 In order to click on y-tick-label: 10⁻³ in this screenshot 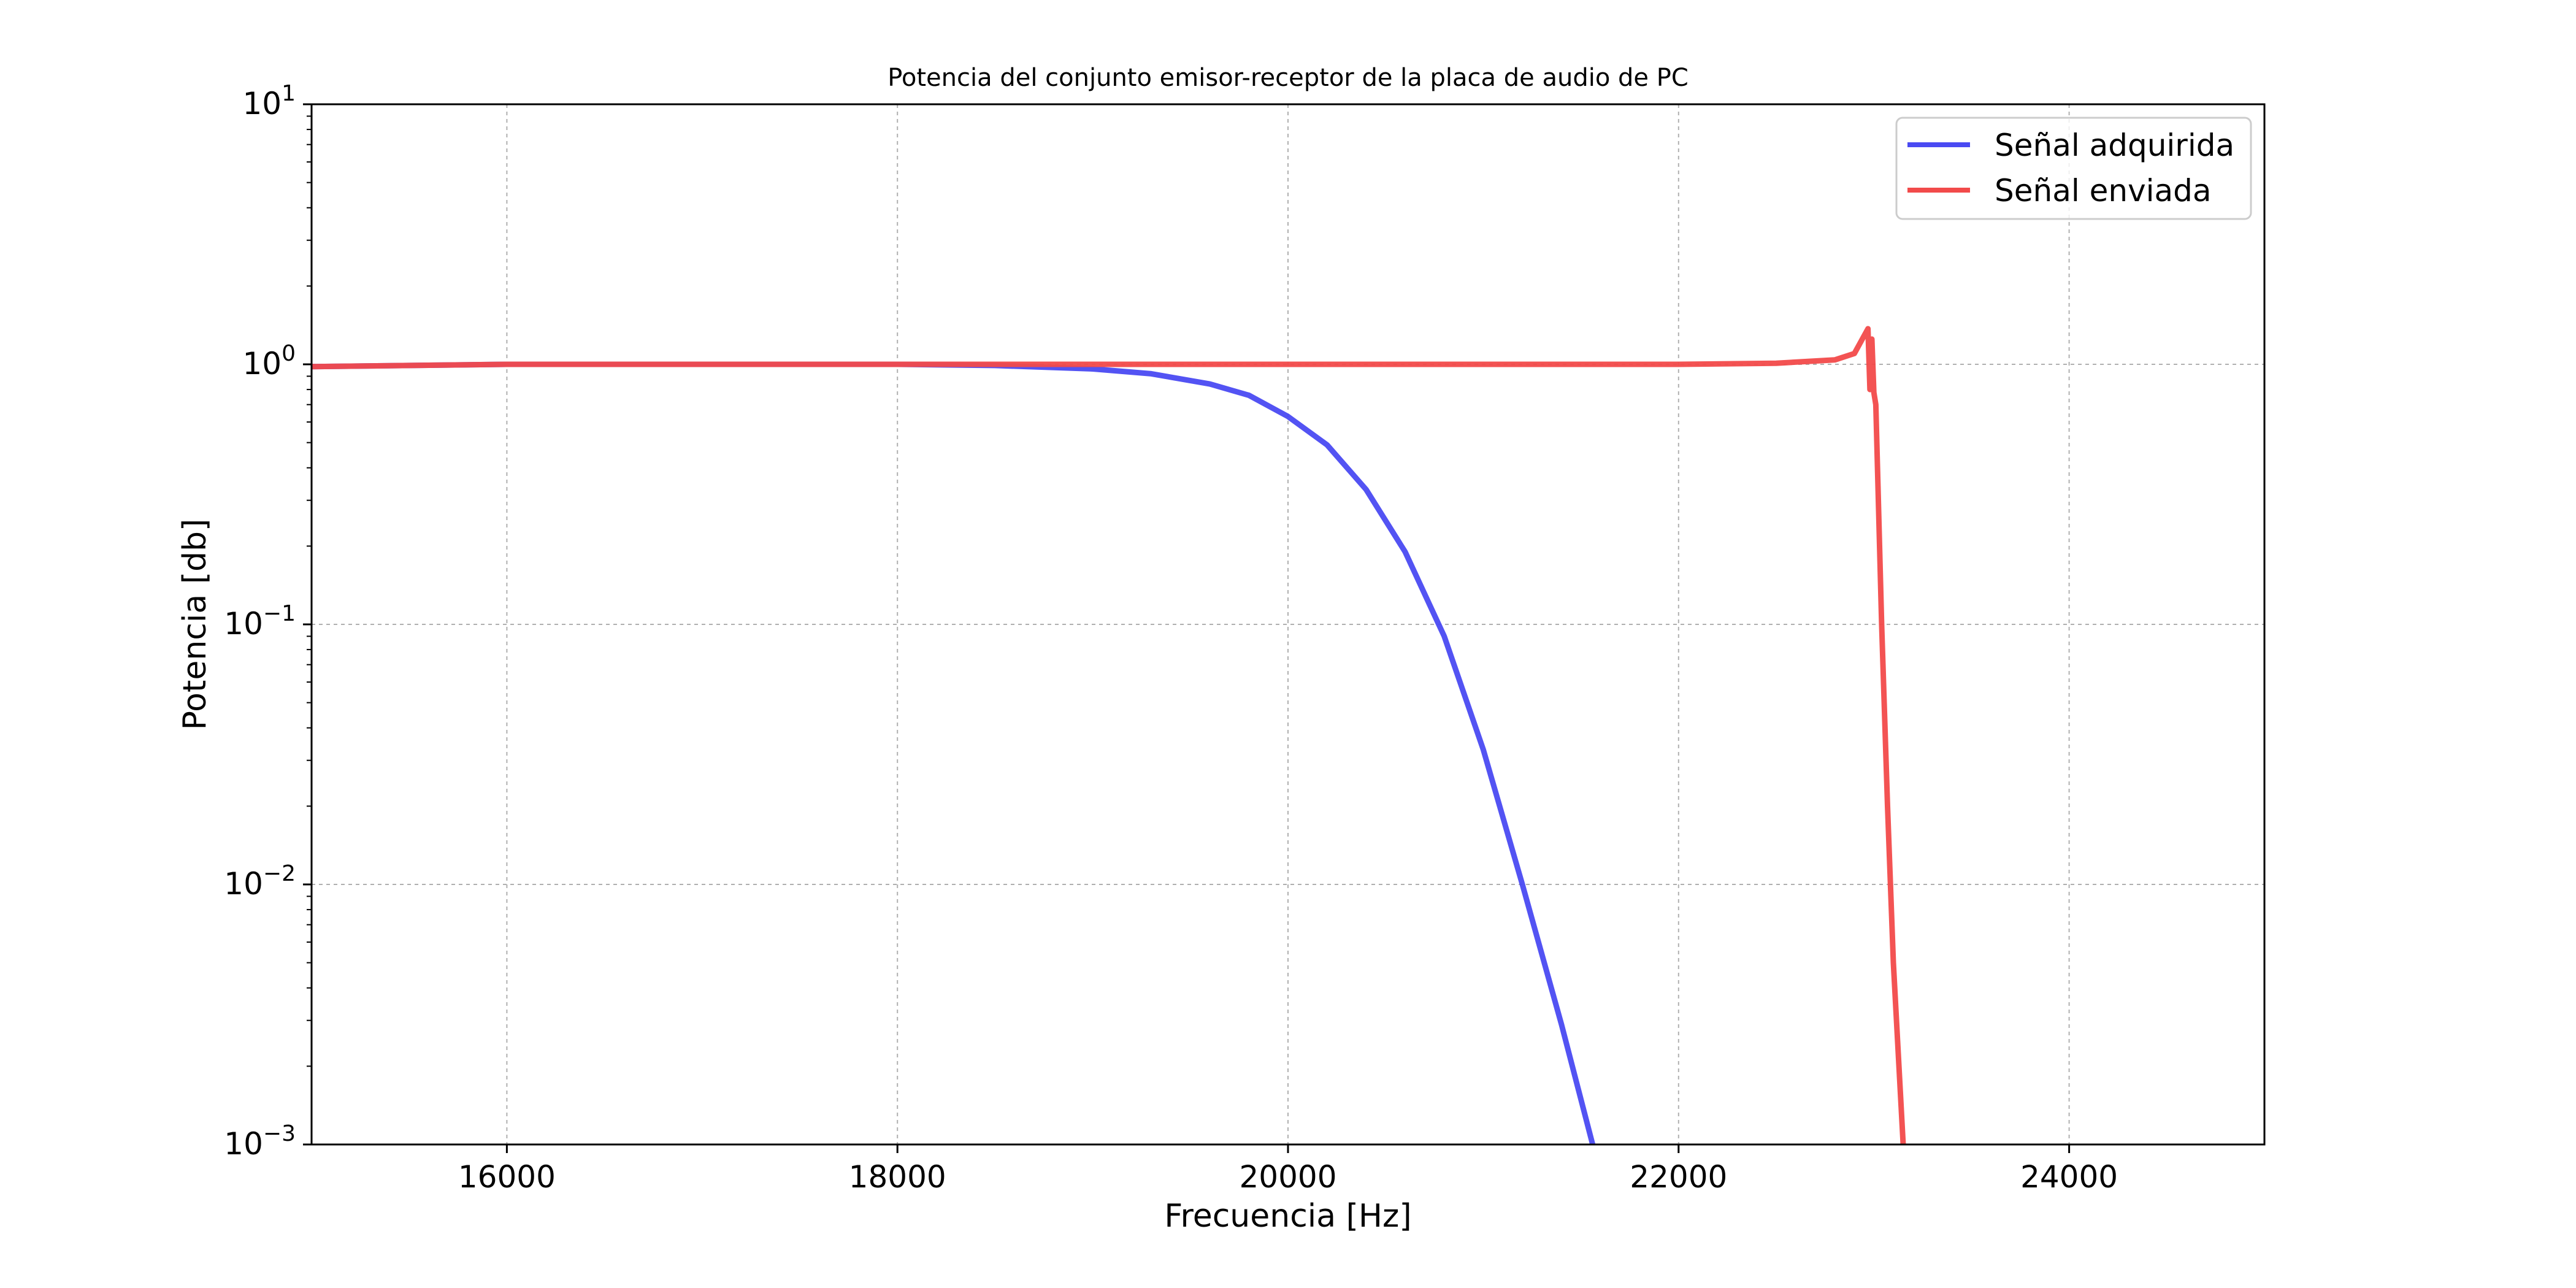, I will do `click(260, 1141)`.